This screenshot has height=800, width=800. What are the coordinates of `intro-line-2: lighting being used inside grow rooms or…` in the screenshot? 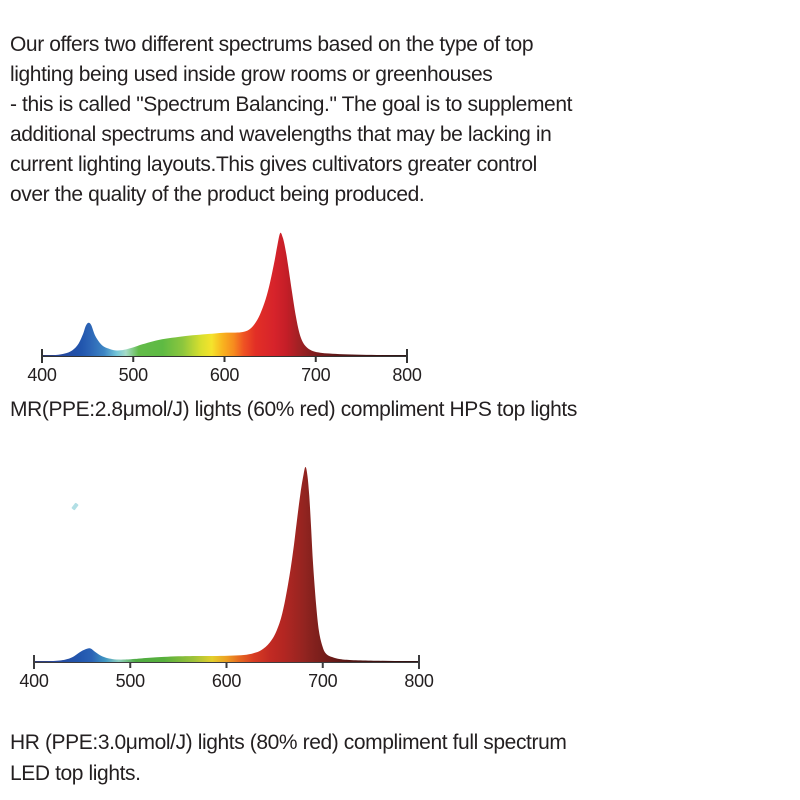 It's located at (251, 74).